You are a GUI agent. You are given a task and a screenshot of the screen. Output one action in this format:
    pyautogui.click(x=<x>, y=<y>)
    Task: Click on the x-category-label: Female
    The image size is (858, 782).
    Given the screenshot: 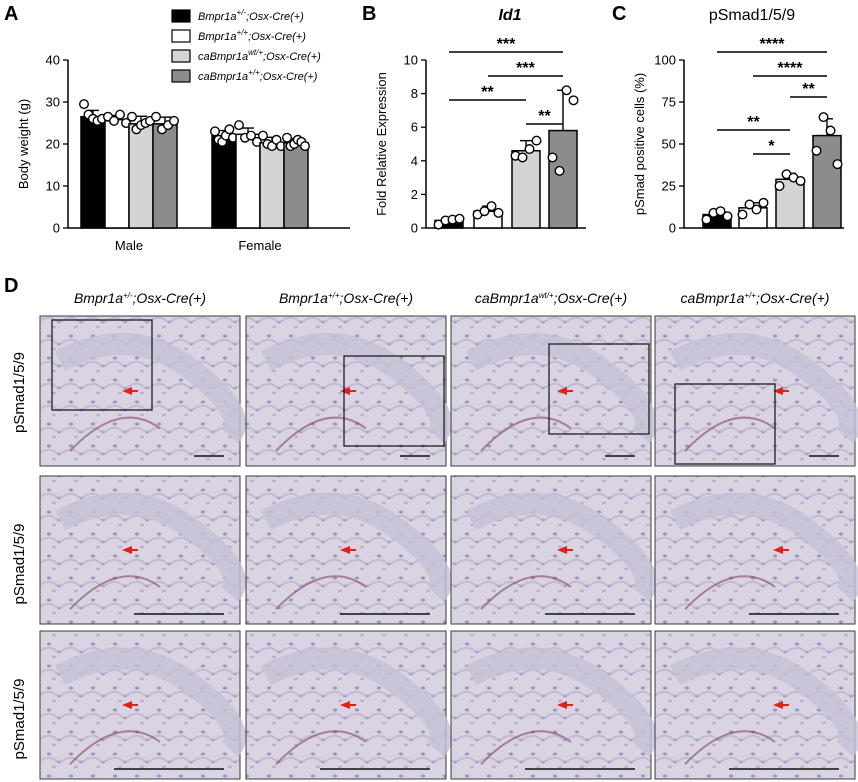 What is the action you would take?
    pyautogui.click(x=259, y=245)
    